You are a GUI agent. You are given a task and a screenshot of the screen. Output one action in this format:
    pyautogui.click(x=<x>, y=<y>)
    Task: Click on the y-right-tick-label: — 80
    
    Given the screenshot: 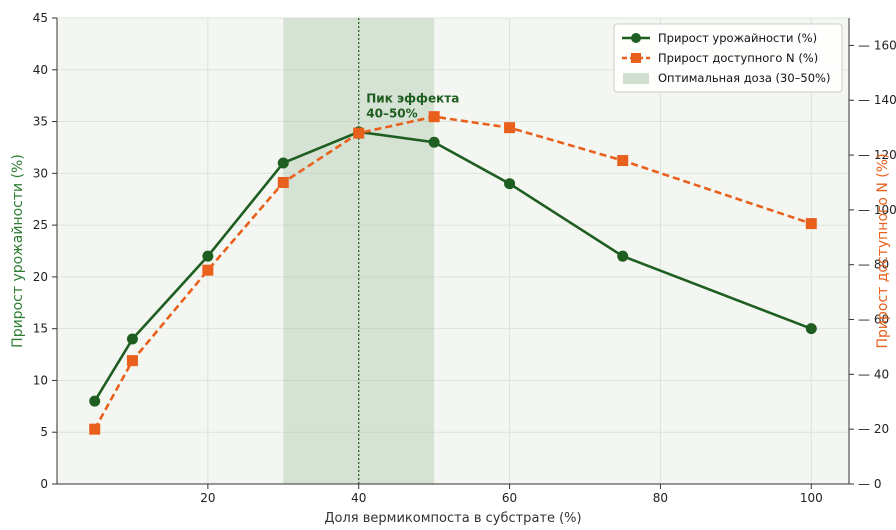 What is the action you would take?
    pyautogui.click(x=873, y=265)
    